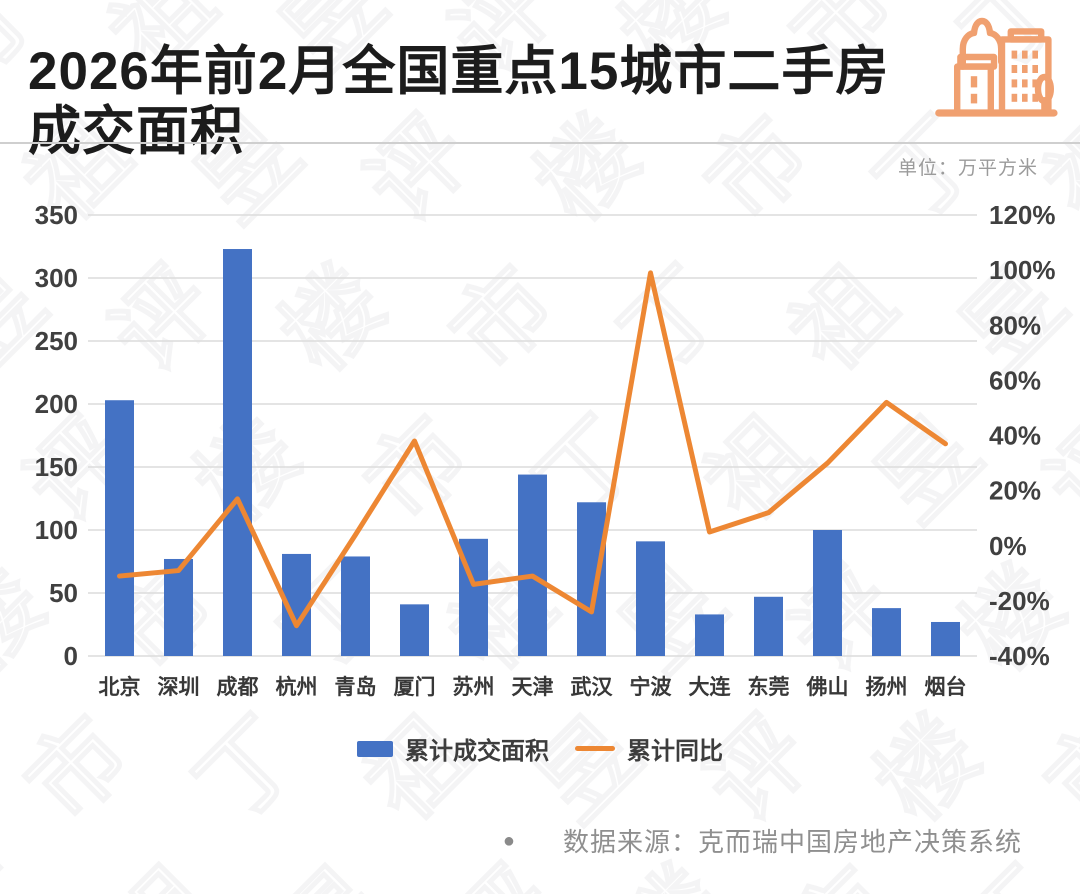 The image size is (1080, 894). What do you see at coordinates (56, 467) in the screenshot?
I see `left-axis-tick: 150` at bounding box center [56, 467].